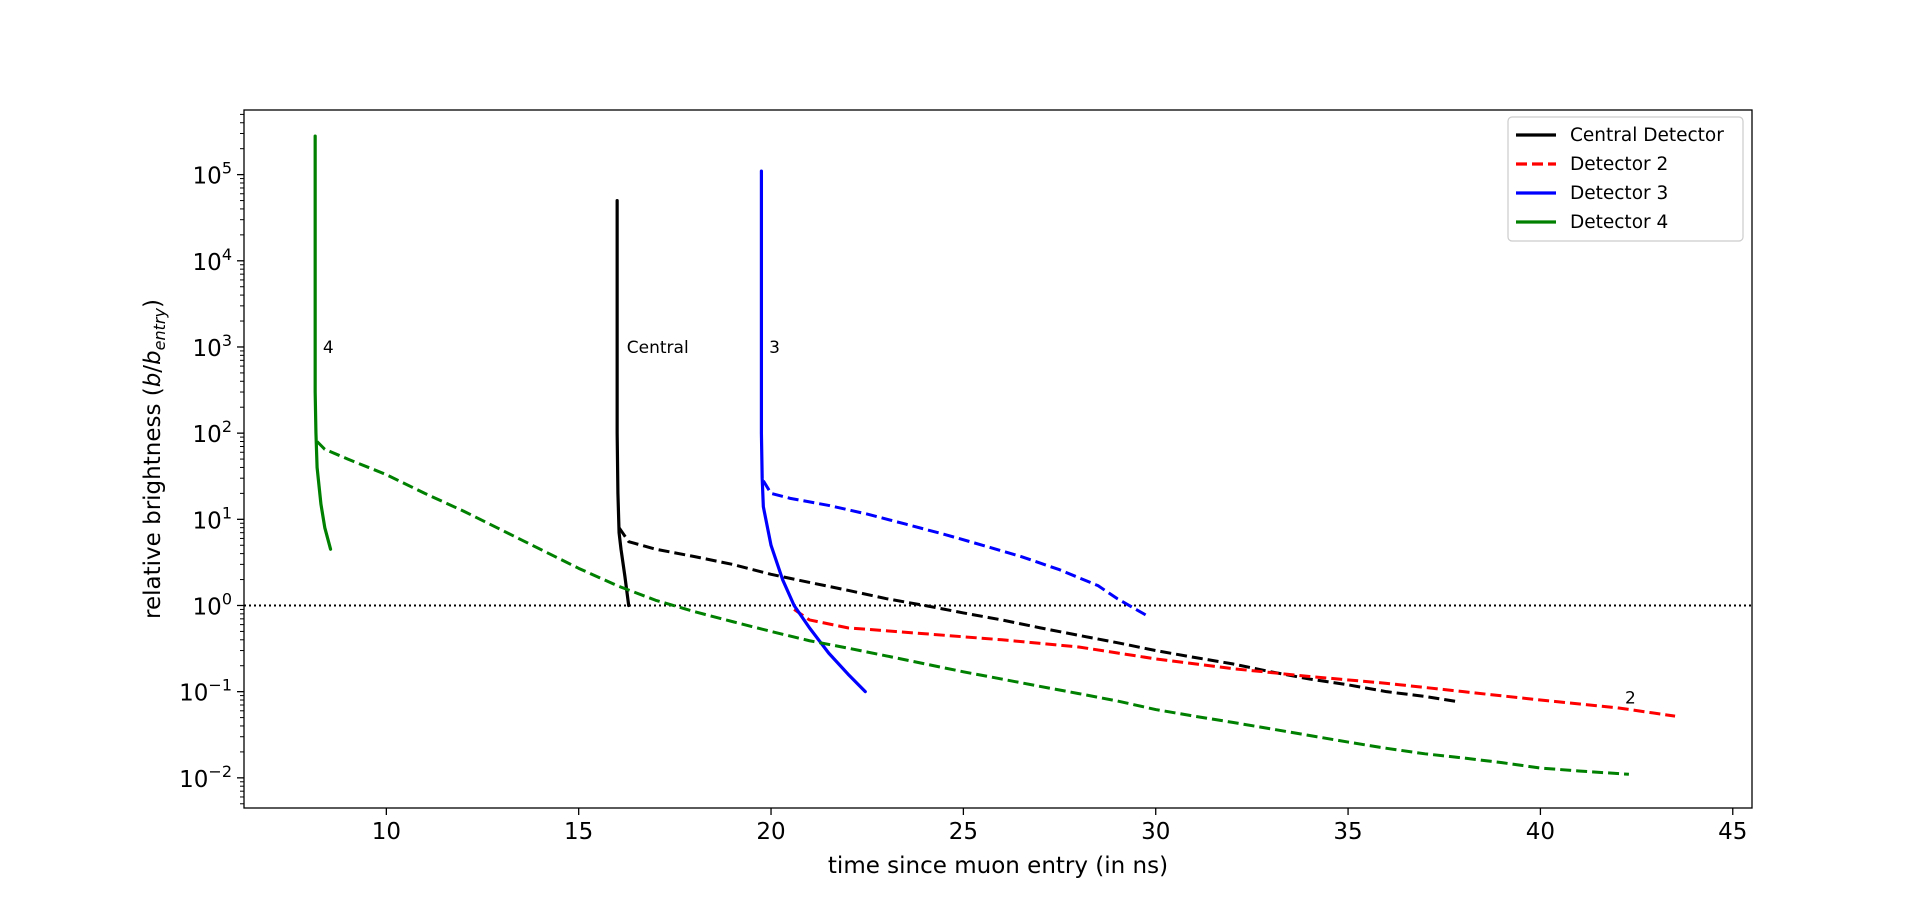 This screenshot has height=897, width=1920. Describe the element at coordinates (1630, 699) in the screenshot. I see `annotation-label: 2` at that location.